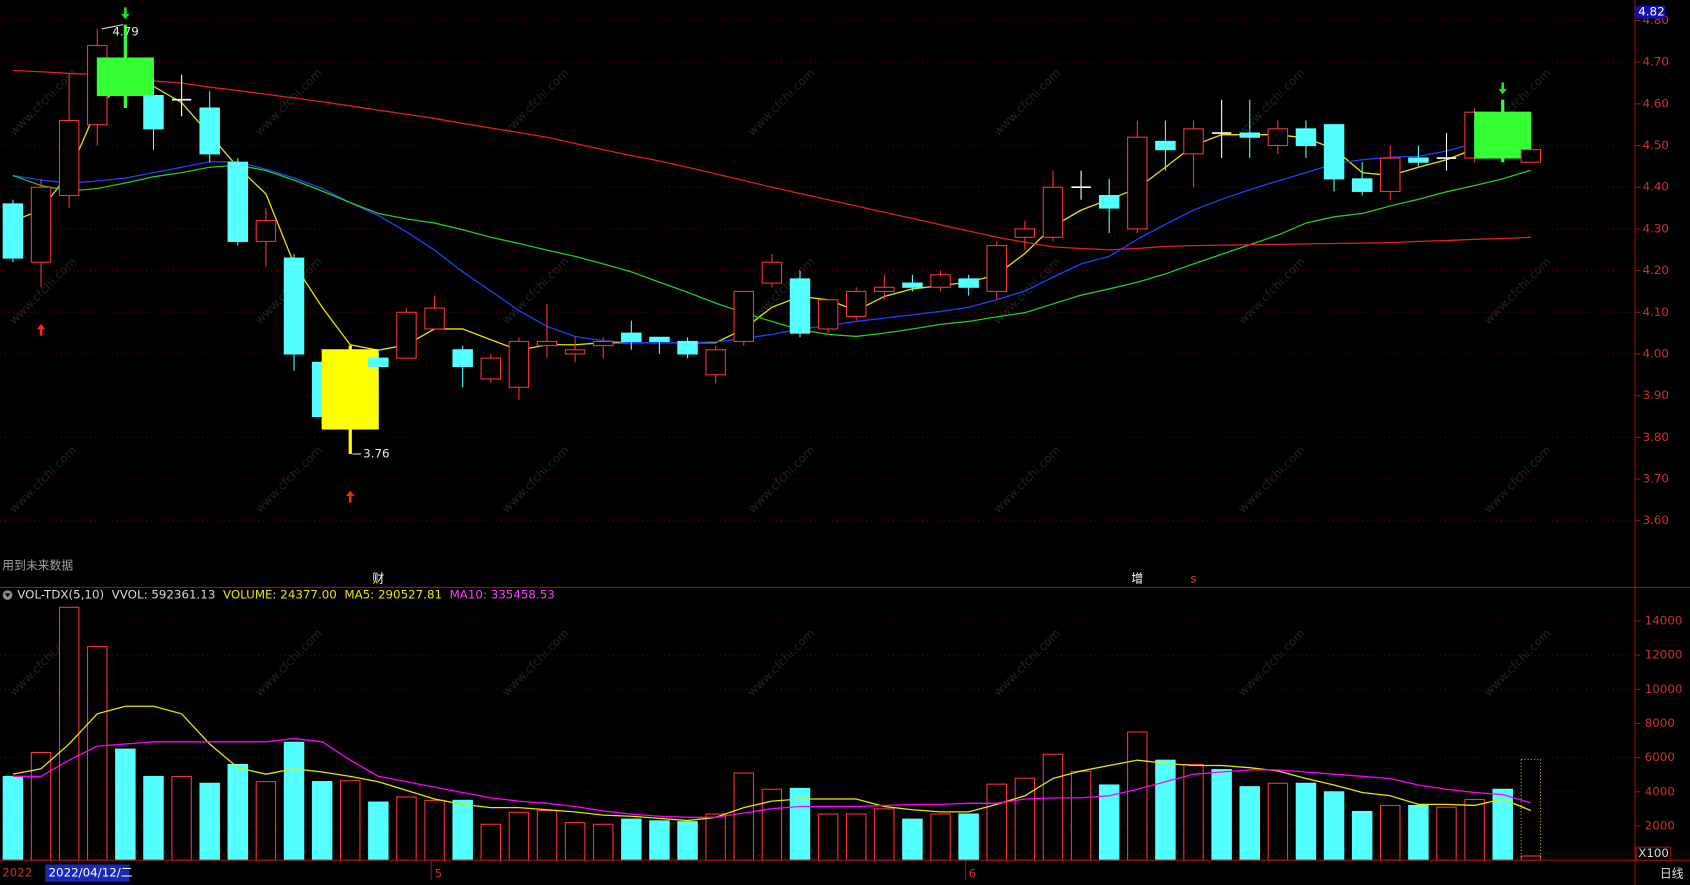 The image size is (1690, 885). I want to click on y-tick-label: 4.40, so click(1656, 187).